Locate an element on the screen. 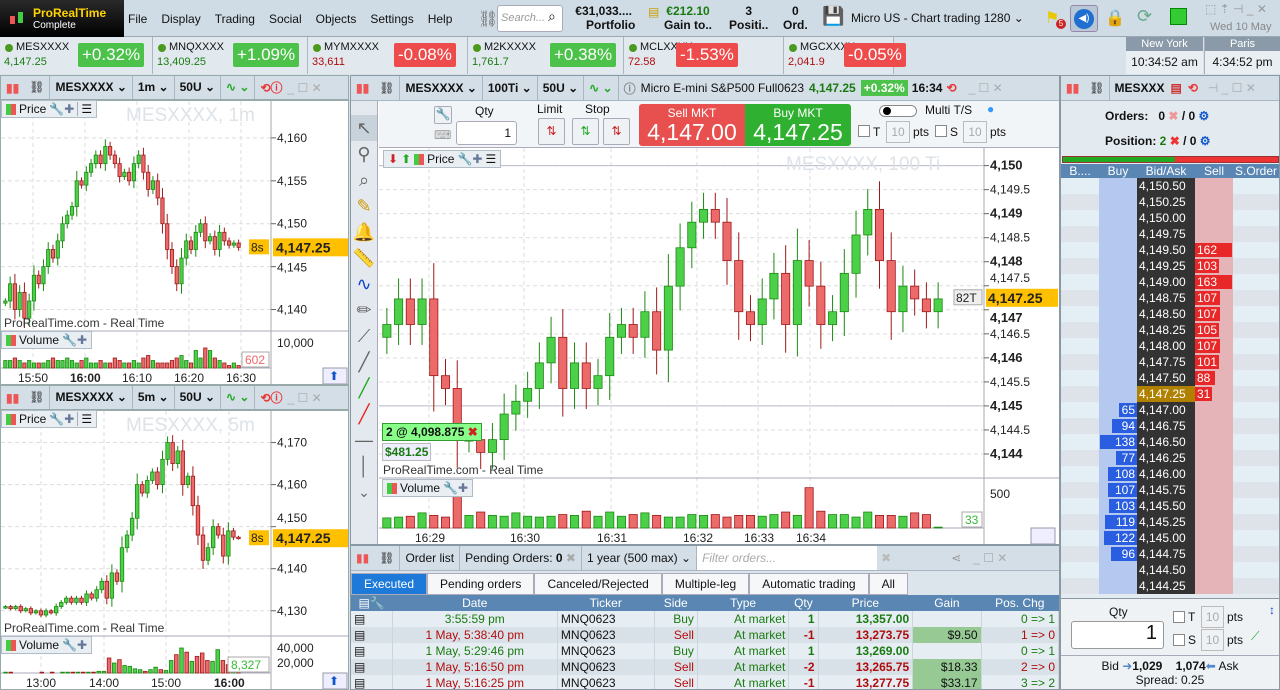 Image resolution: width=1280 pixels, height=690 pixels. dom-row: 4,144.50 is located at coordinates (1170, 570).